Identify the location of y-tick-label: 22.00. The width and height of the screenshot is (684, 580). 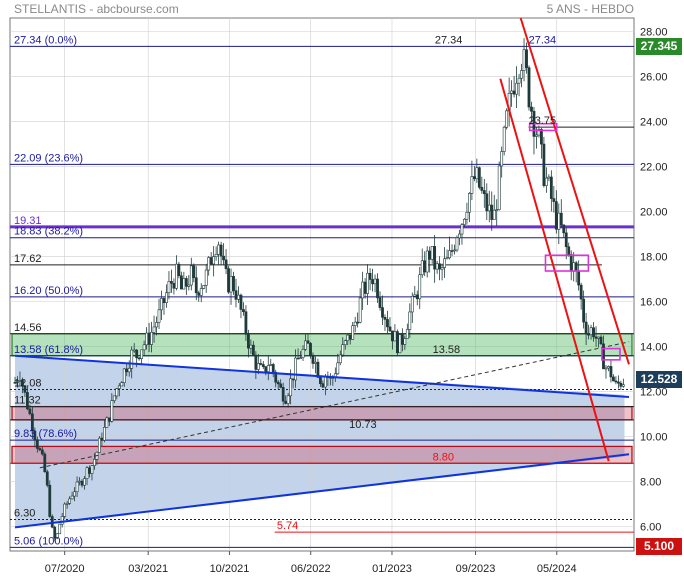
(654, 167).